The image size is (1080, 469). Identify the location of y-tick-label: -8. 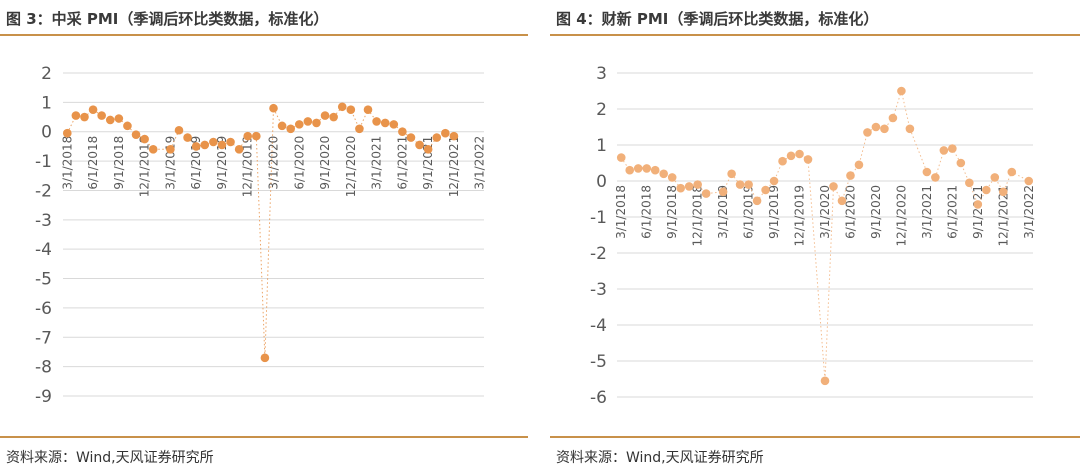
(43, 368).